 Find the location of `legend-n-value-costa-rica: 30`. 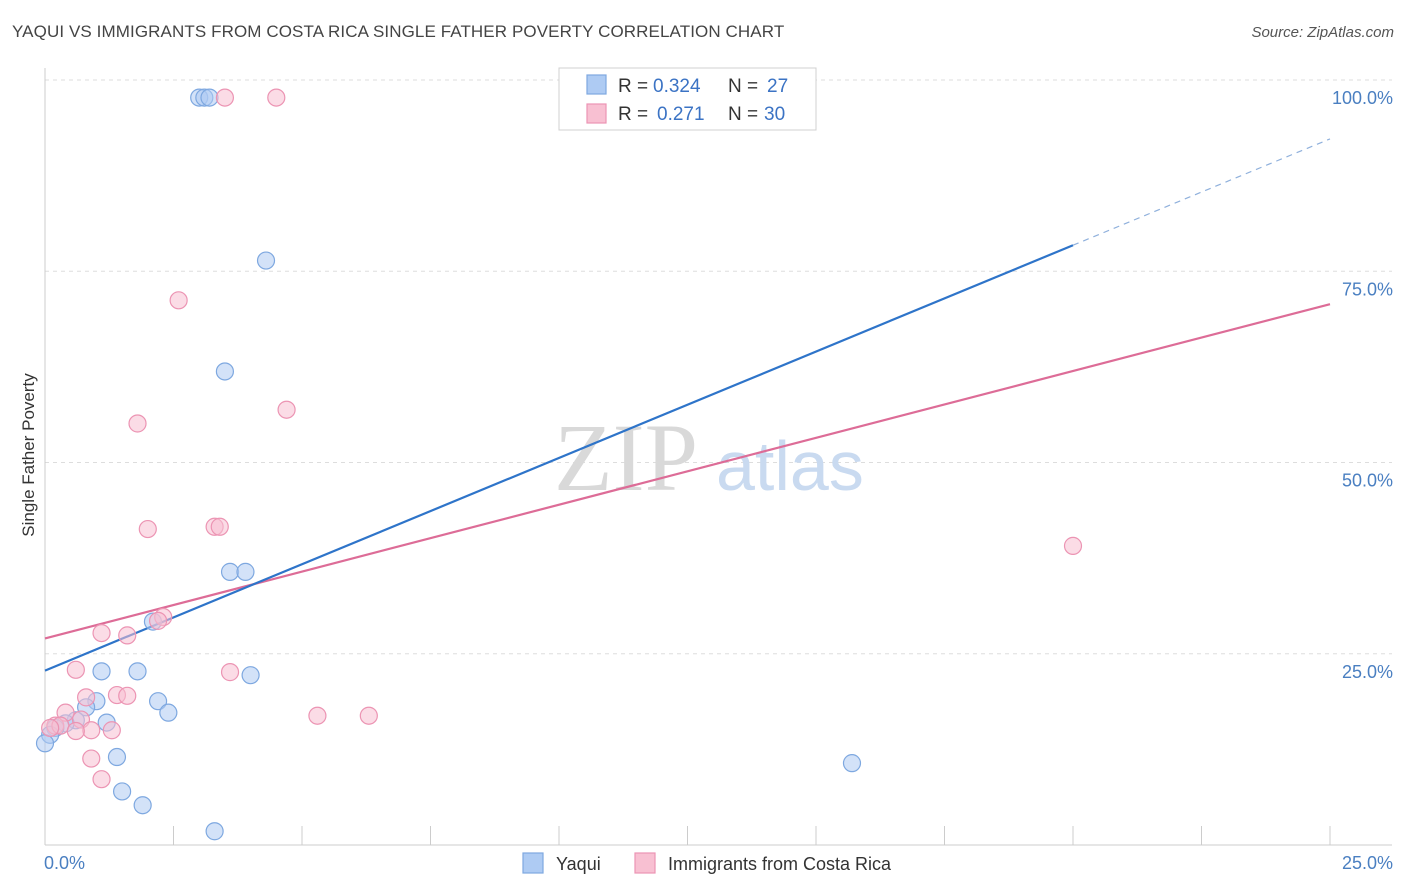

legend-n-value-costa-rica: 30 is located at coordinates (774, 114).